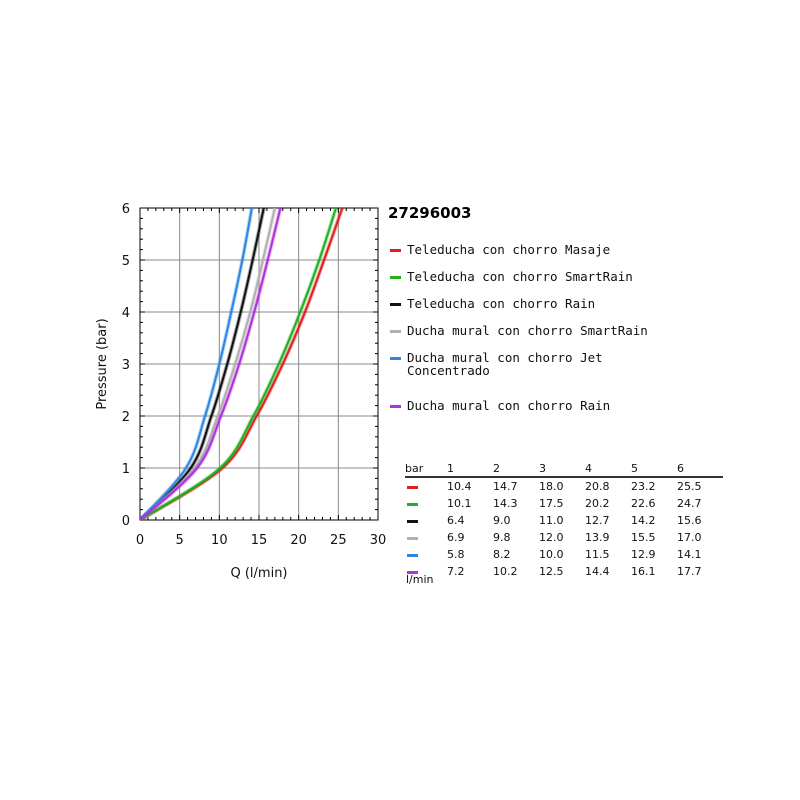 Image resolution: width=800 pixels, height=800 pixels. I want to click on legend-item: Ducha mural con chorro SmartRain, so click(538, 337).